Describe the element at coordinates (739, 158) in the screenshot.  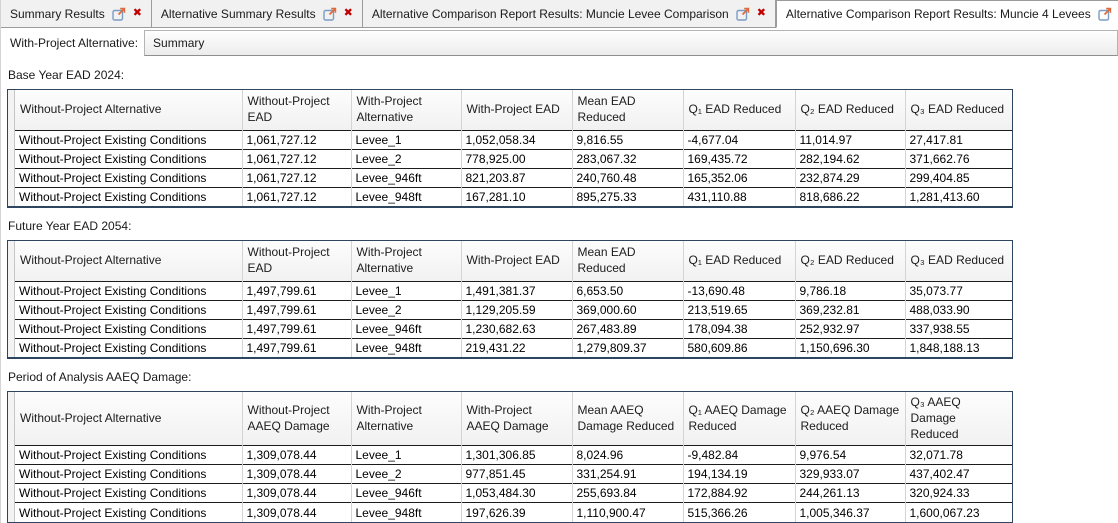
I see `table-cell: 169,435.72` at that location.